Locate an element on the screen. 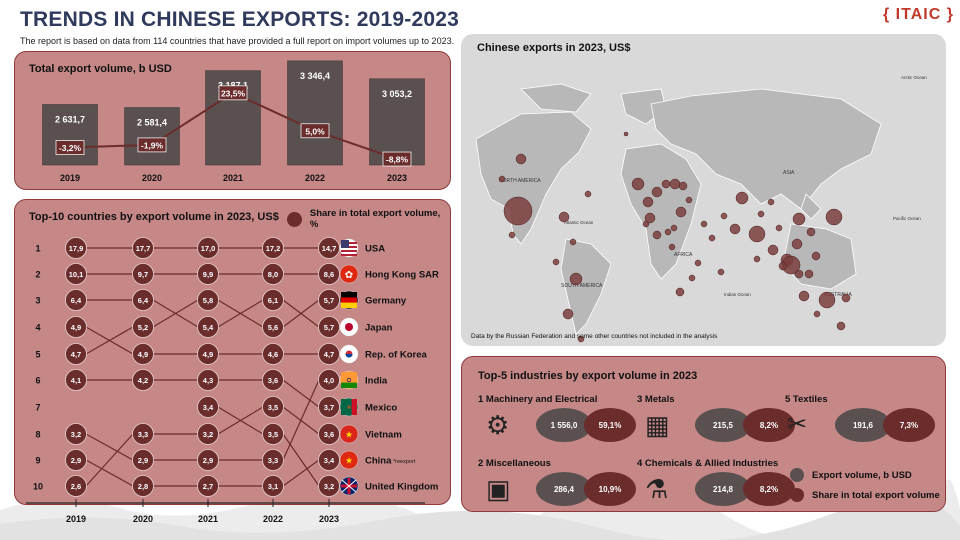 Image resolution: width=960 pixels, height=540 pixels. map-region-label: AFRICA is located at coordinates (683, 255).